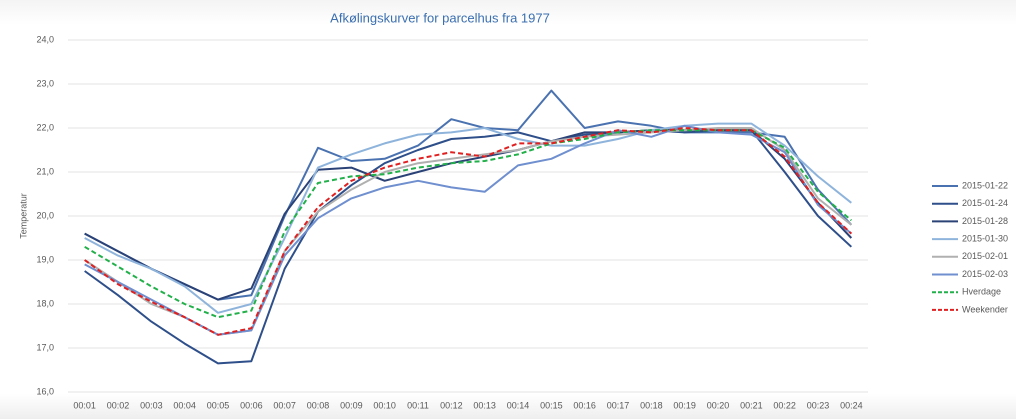  Describe the element at coordinates (45, 347) in the screenshot. I see `y-tick-label: 17,0` at that location.